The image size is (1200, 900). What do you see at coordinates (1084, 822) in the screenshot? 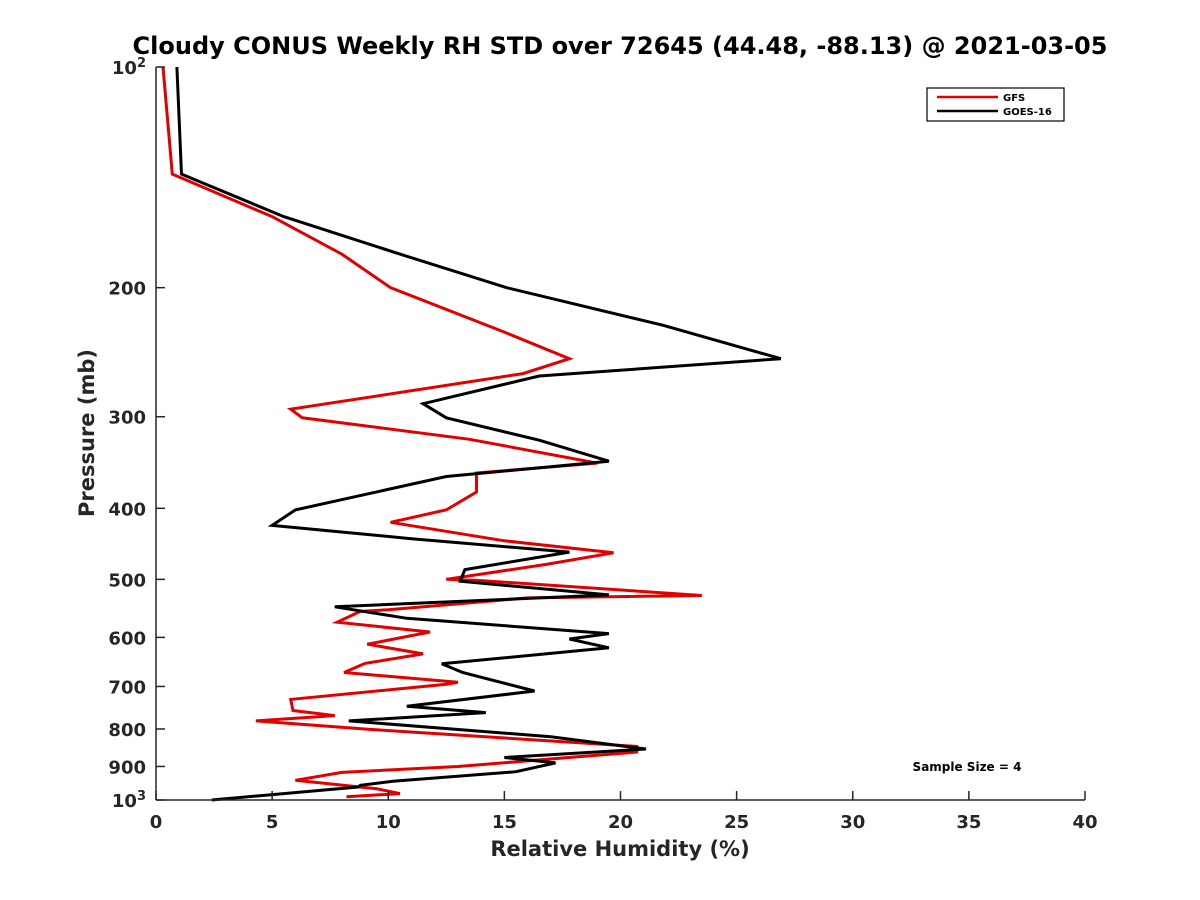
I see `x-tick-label: 40` at bounding box center [1084, 822].